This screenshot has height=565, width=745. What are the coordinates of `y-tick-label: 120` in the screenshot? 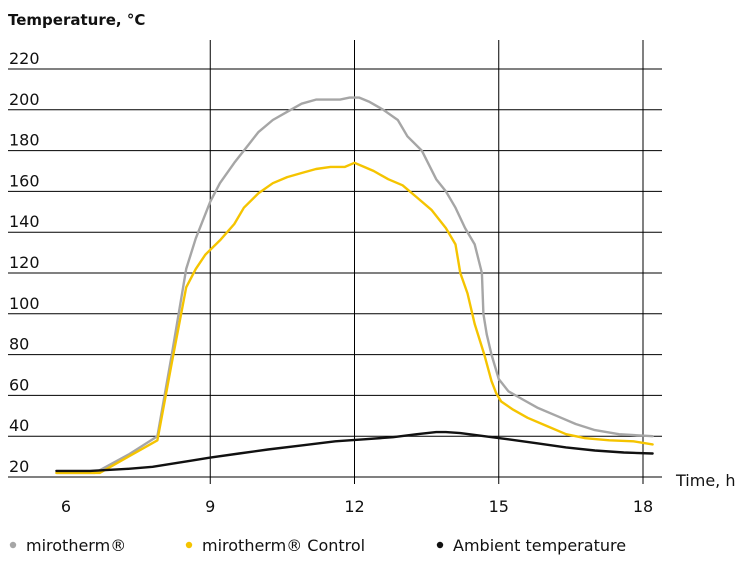 It's located at (24, 262).